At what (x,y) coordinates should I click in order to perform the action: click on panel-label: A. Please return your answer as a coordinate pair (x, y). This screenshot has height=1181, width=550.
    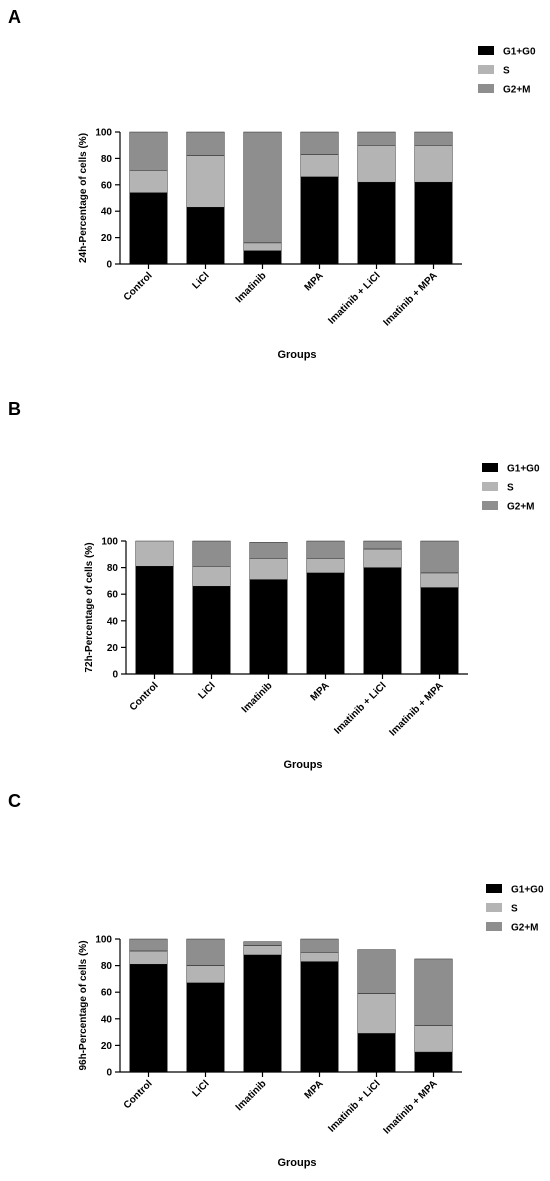
    Looking at the image, I should click on (14, 17).